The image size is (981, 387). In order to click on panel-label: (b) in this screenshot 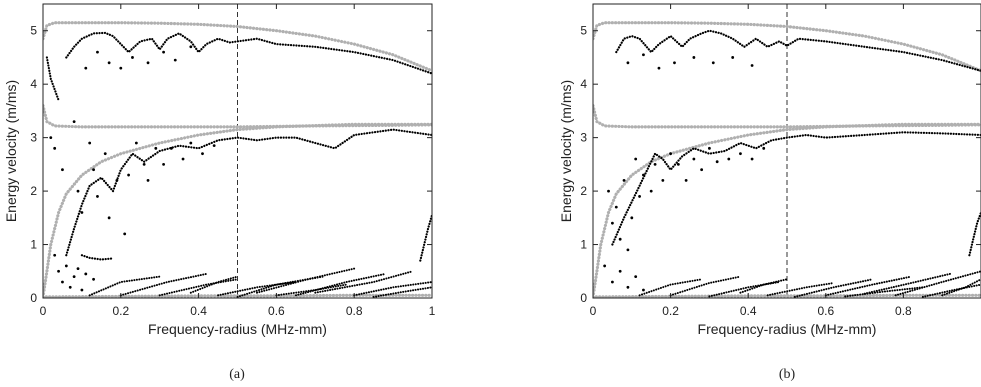, I will do `click(787, 374)`.